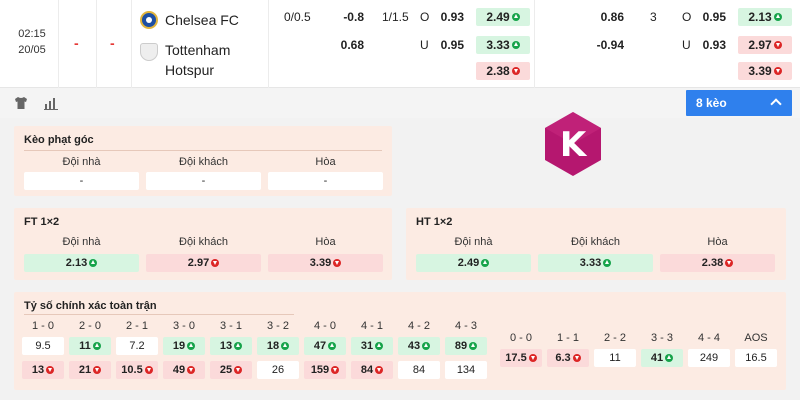  What do you see at coordinates (567, 338) in the screenshot?
I see `score-label: 1 - 1` at bounding box center [567, 338].